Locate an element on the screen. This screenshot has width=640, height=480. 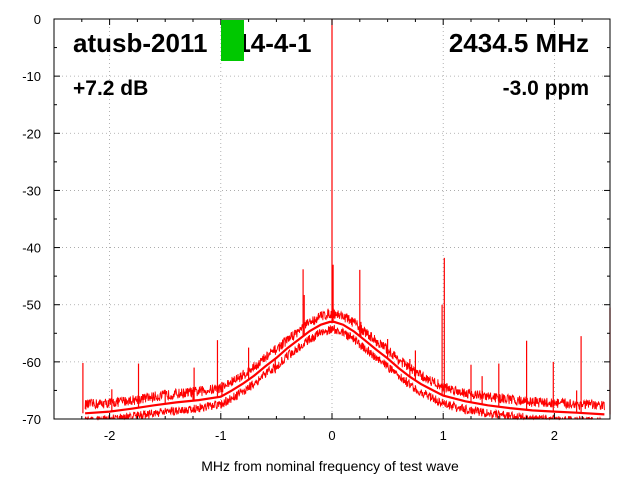
frequency-label: 2434.5 MHz is located at coordinates (519, 43).